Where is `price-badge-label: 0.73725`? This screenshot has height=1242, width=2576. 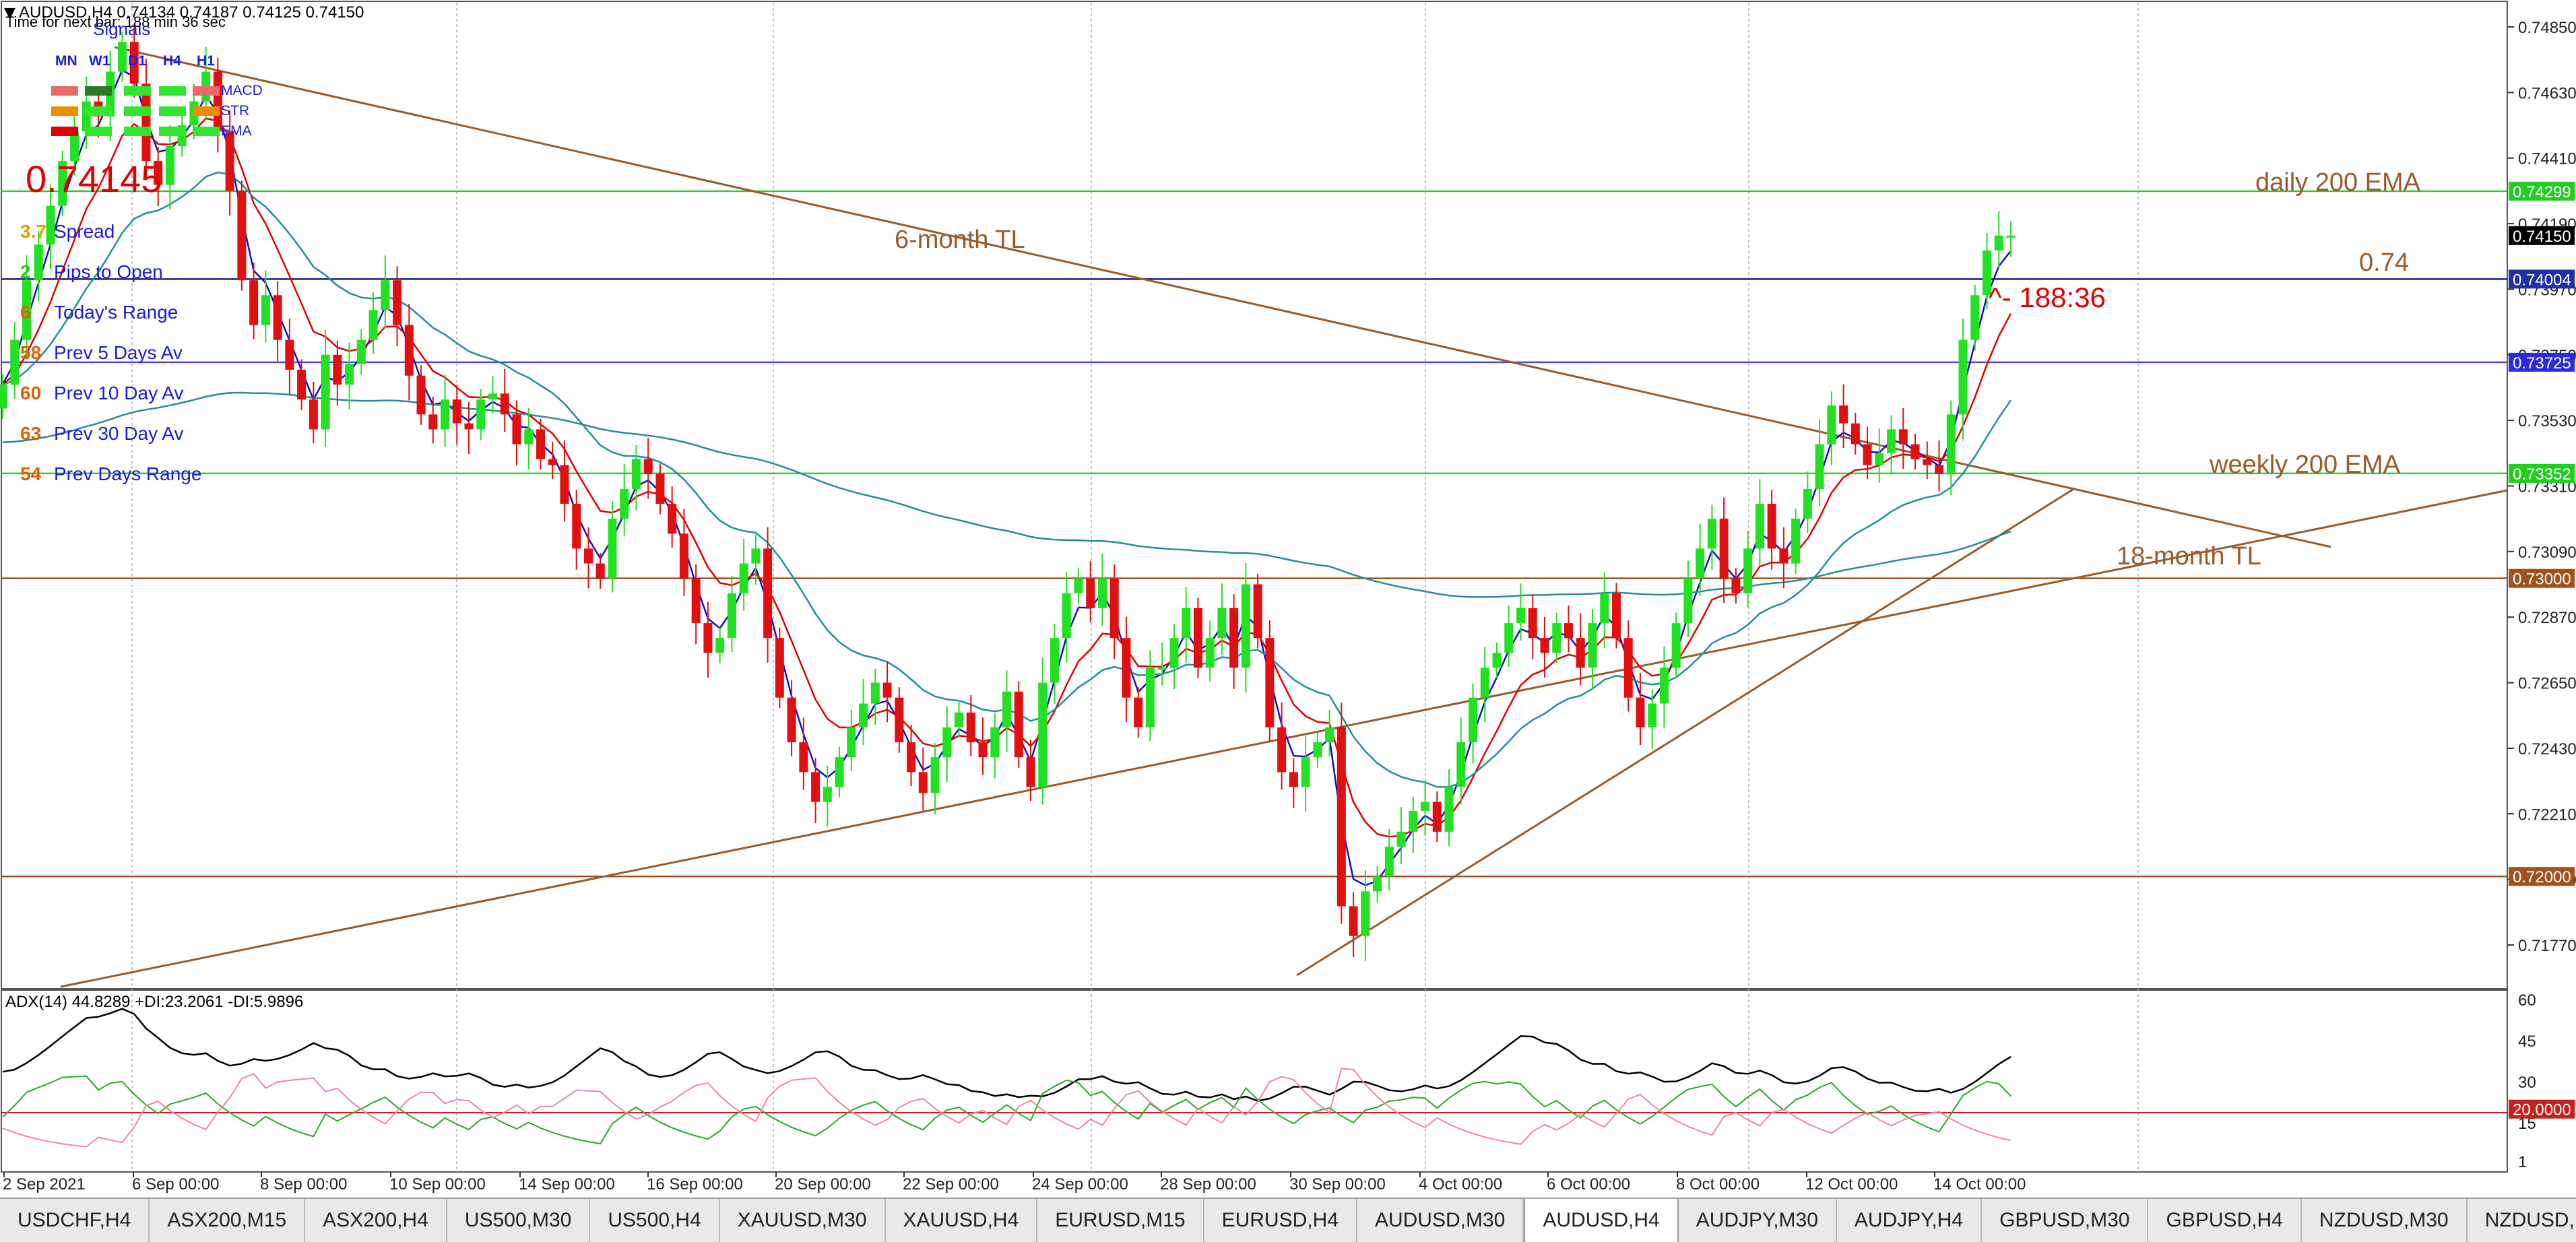 price-badge-label: 0.73725 is located at coordinates (2542, 363).